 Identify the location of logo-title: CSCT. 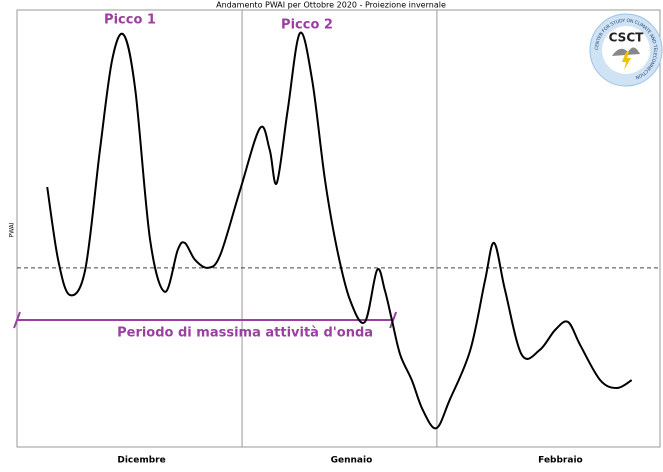
(626, 38).